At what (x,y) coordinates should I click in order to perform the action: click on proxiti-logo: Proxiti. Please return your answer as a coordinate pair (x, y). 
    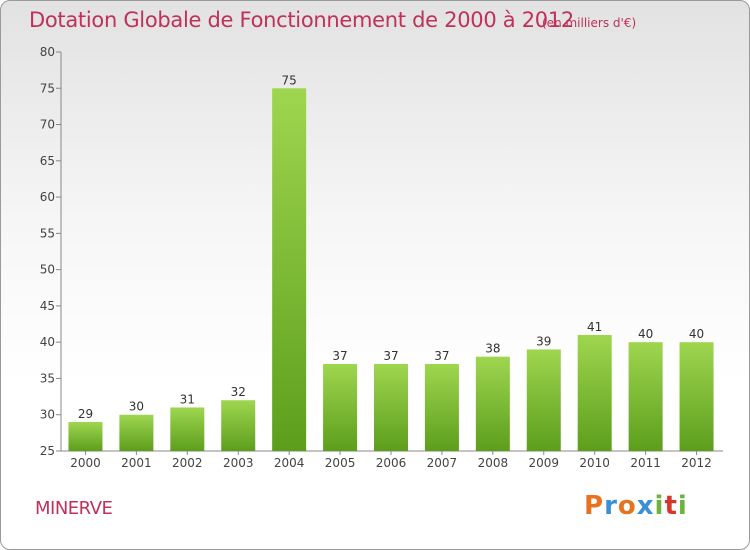
    Looking at the image, I should click on (636, 506).